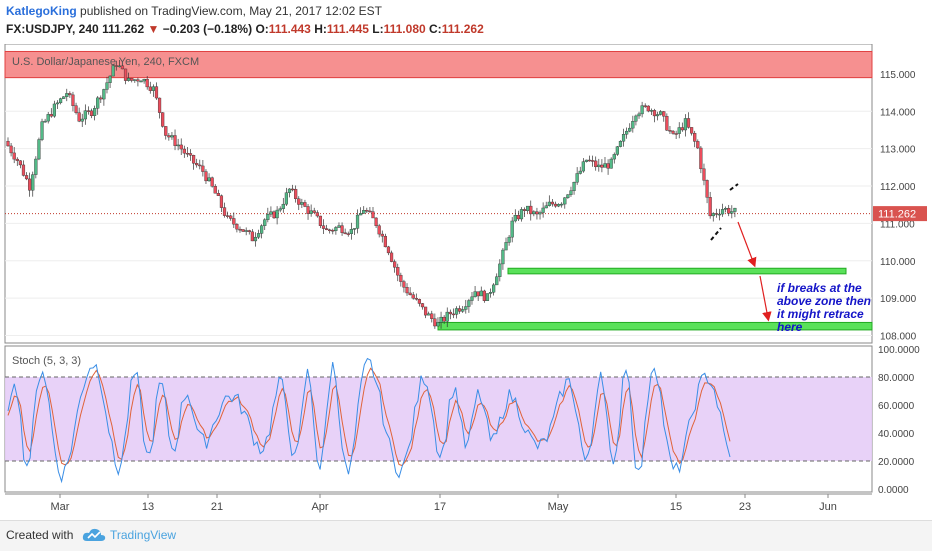  Describe the element at coordinates (677, 271) in the screenshot. I see `support-zone-upper` at that location.